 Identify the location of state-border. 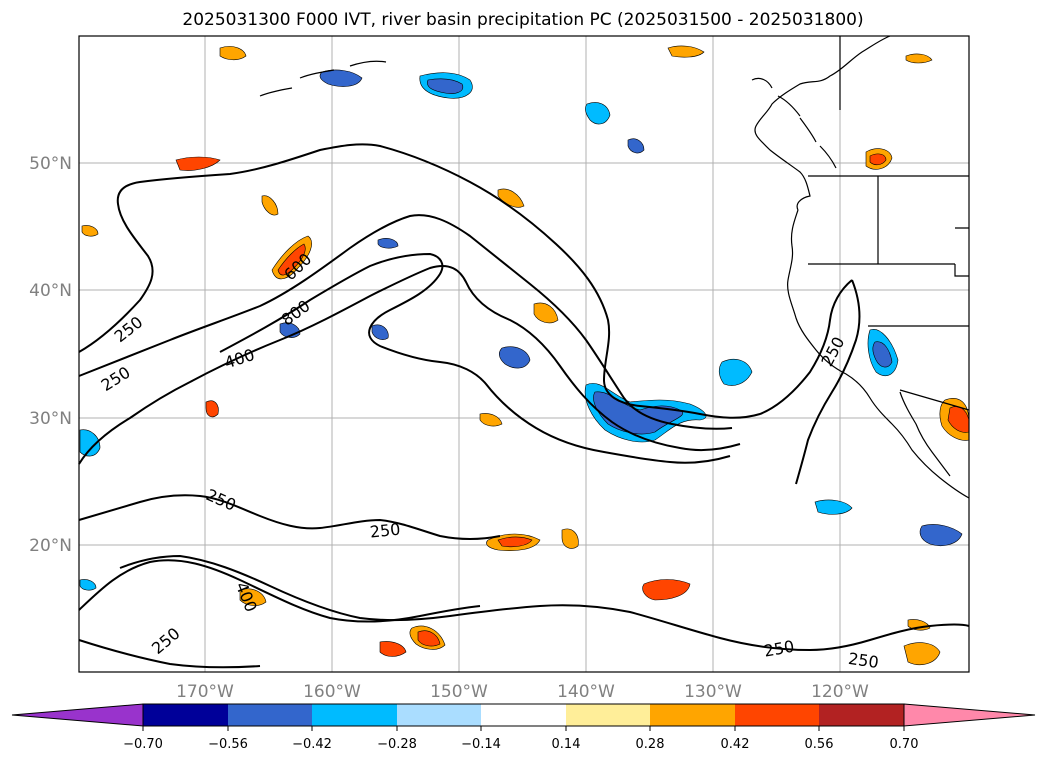
(889, 293).